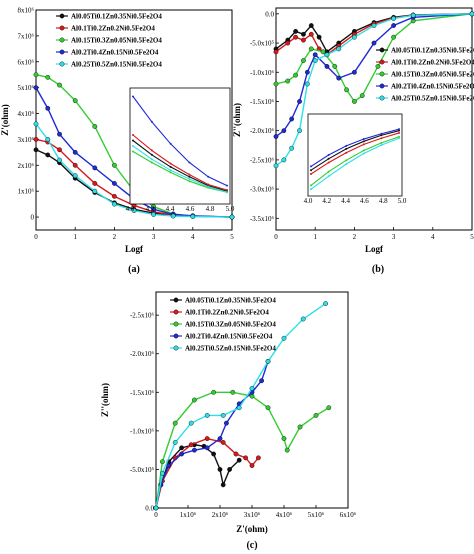 The height and width of the screenshot is (554, 474). Describe the element at coordinates (190, 209) in the screenshot. I see `inset-x-tick-label: 4.6` at that location.